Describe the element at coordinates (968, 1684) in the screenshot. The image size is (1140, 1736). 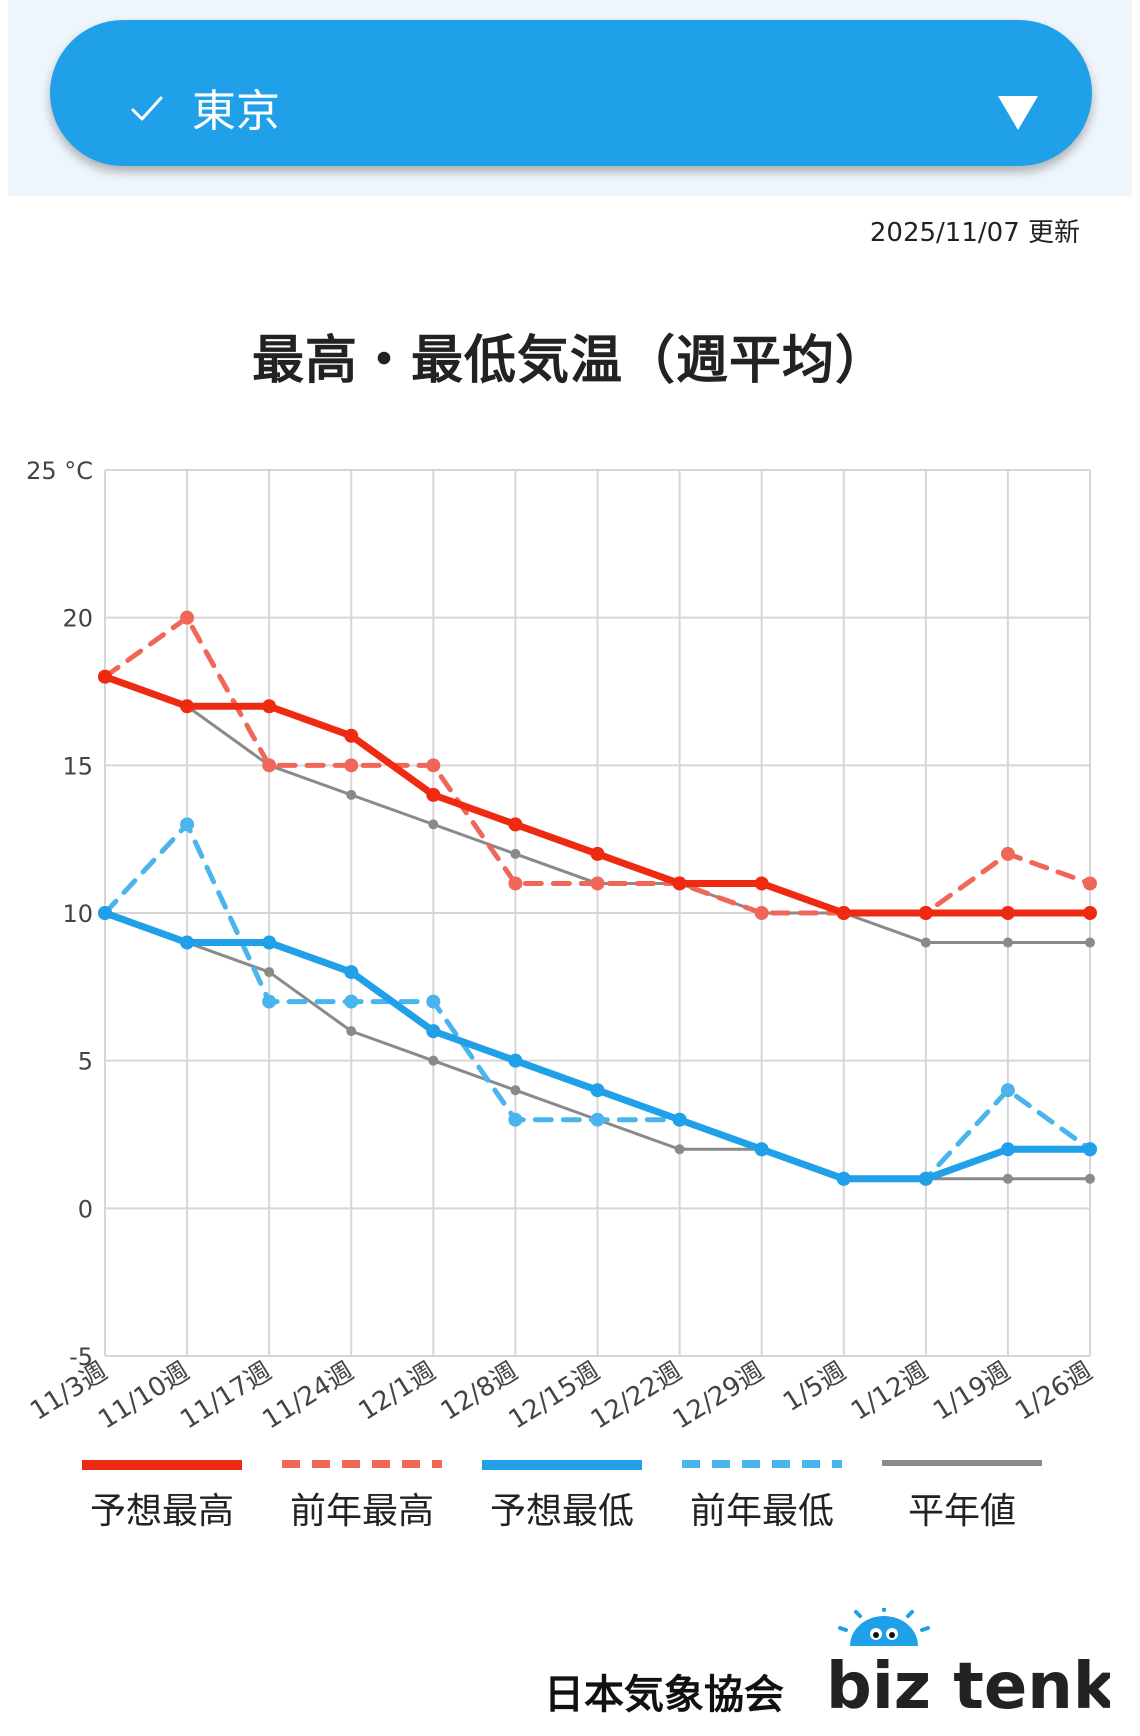
I see `brand-text: biz tenki` at that location.